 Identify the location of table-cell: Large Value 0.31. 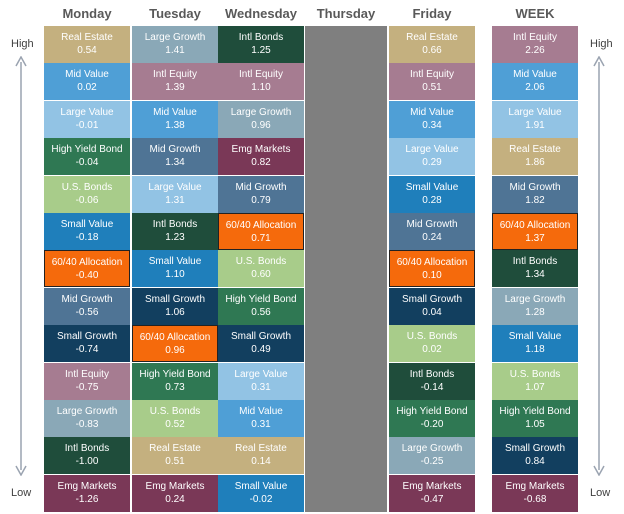
(261, 381).